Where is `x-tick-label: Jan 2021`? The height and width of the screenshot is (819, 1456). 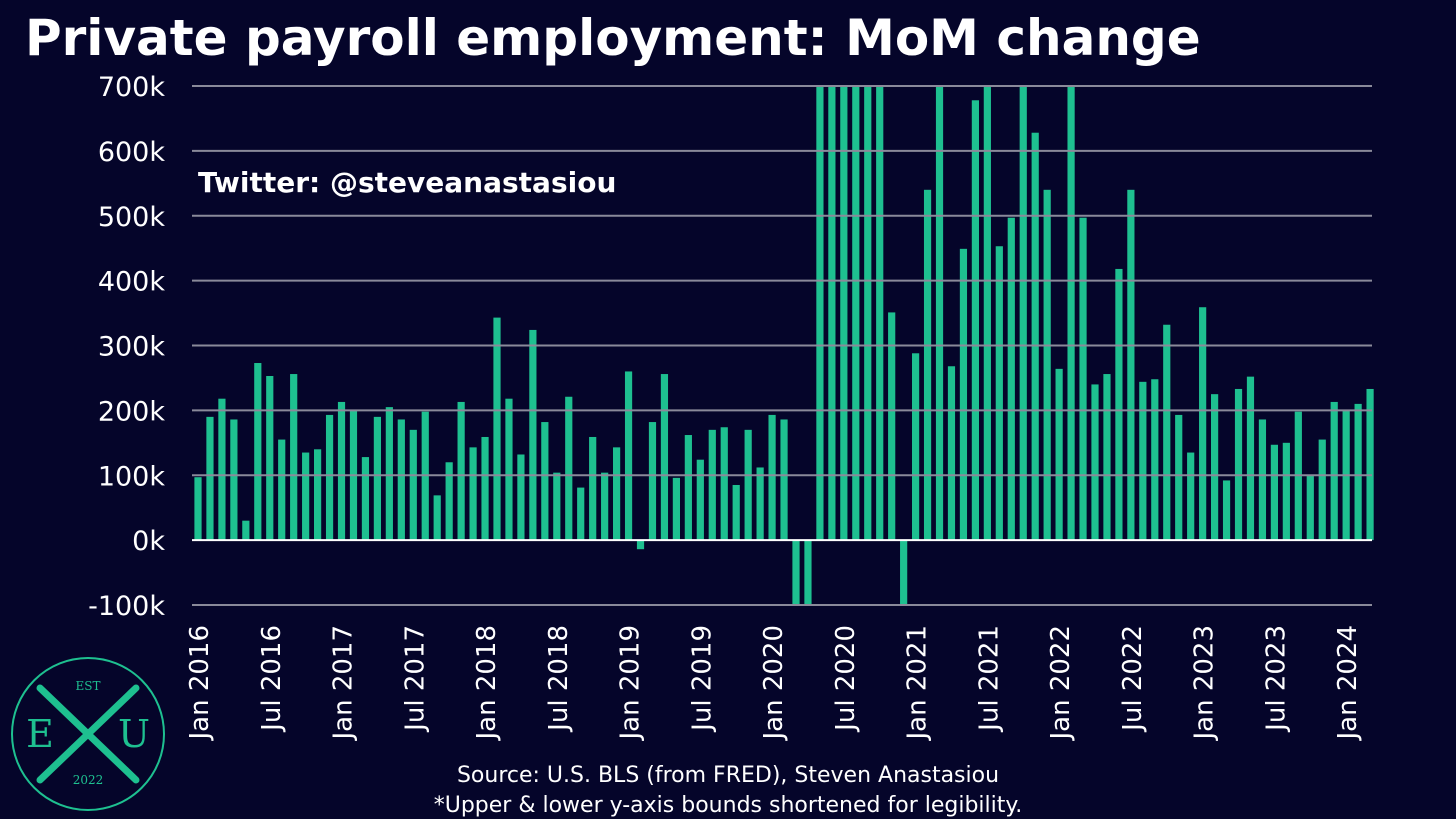 x-tick-label: Jan 2021 is located at coordinates (918, 683).